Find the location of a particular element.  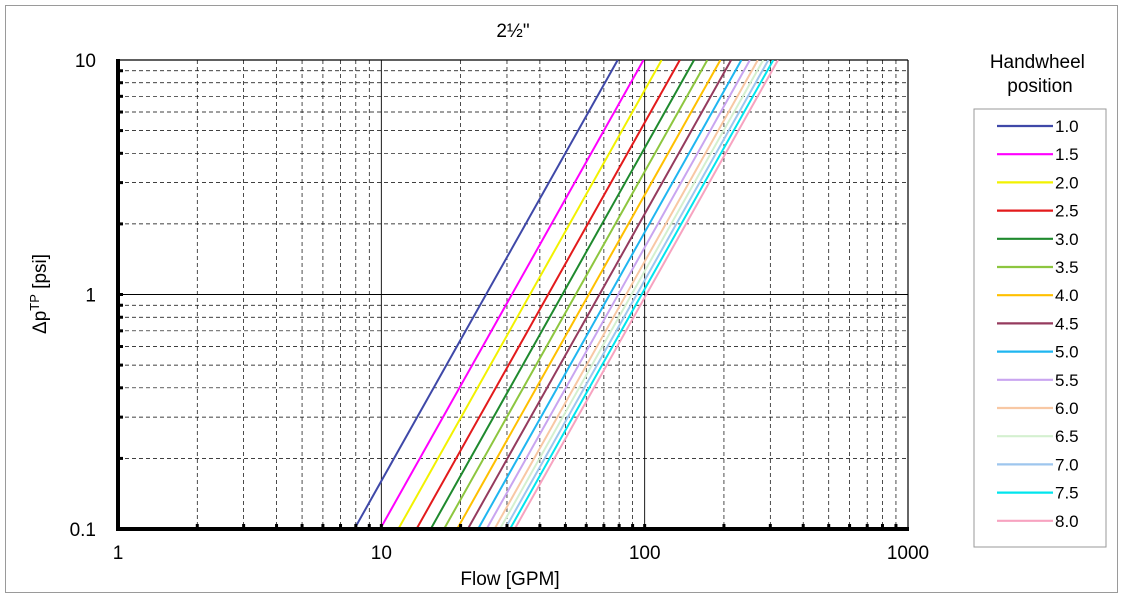

x-axis-label: Flow [GPM] is located at coordinates (509, 579).